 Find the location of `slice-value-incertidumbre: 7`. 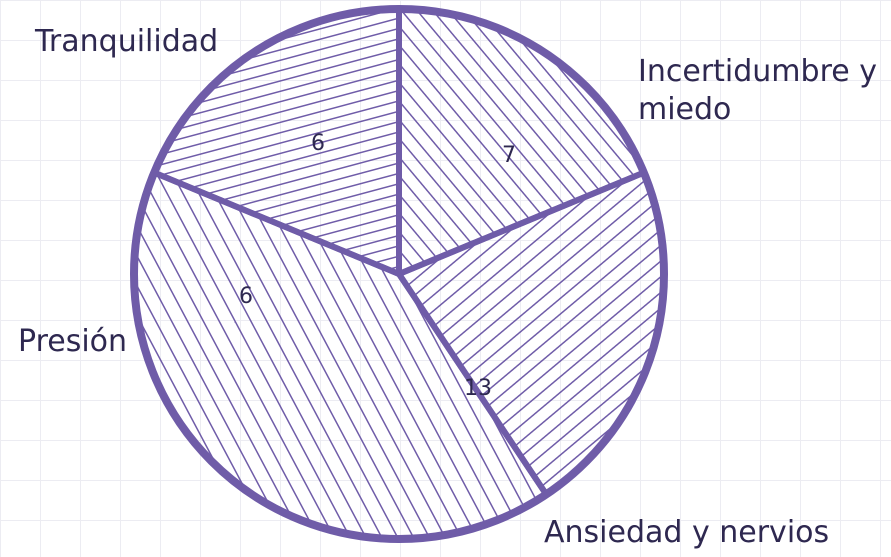

slice-value-incertidumbre: 7 is located at coordinates (509, 155).